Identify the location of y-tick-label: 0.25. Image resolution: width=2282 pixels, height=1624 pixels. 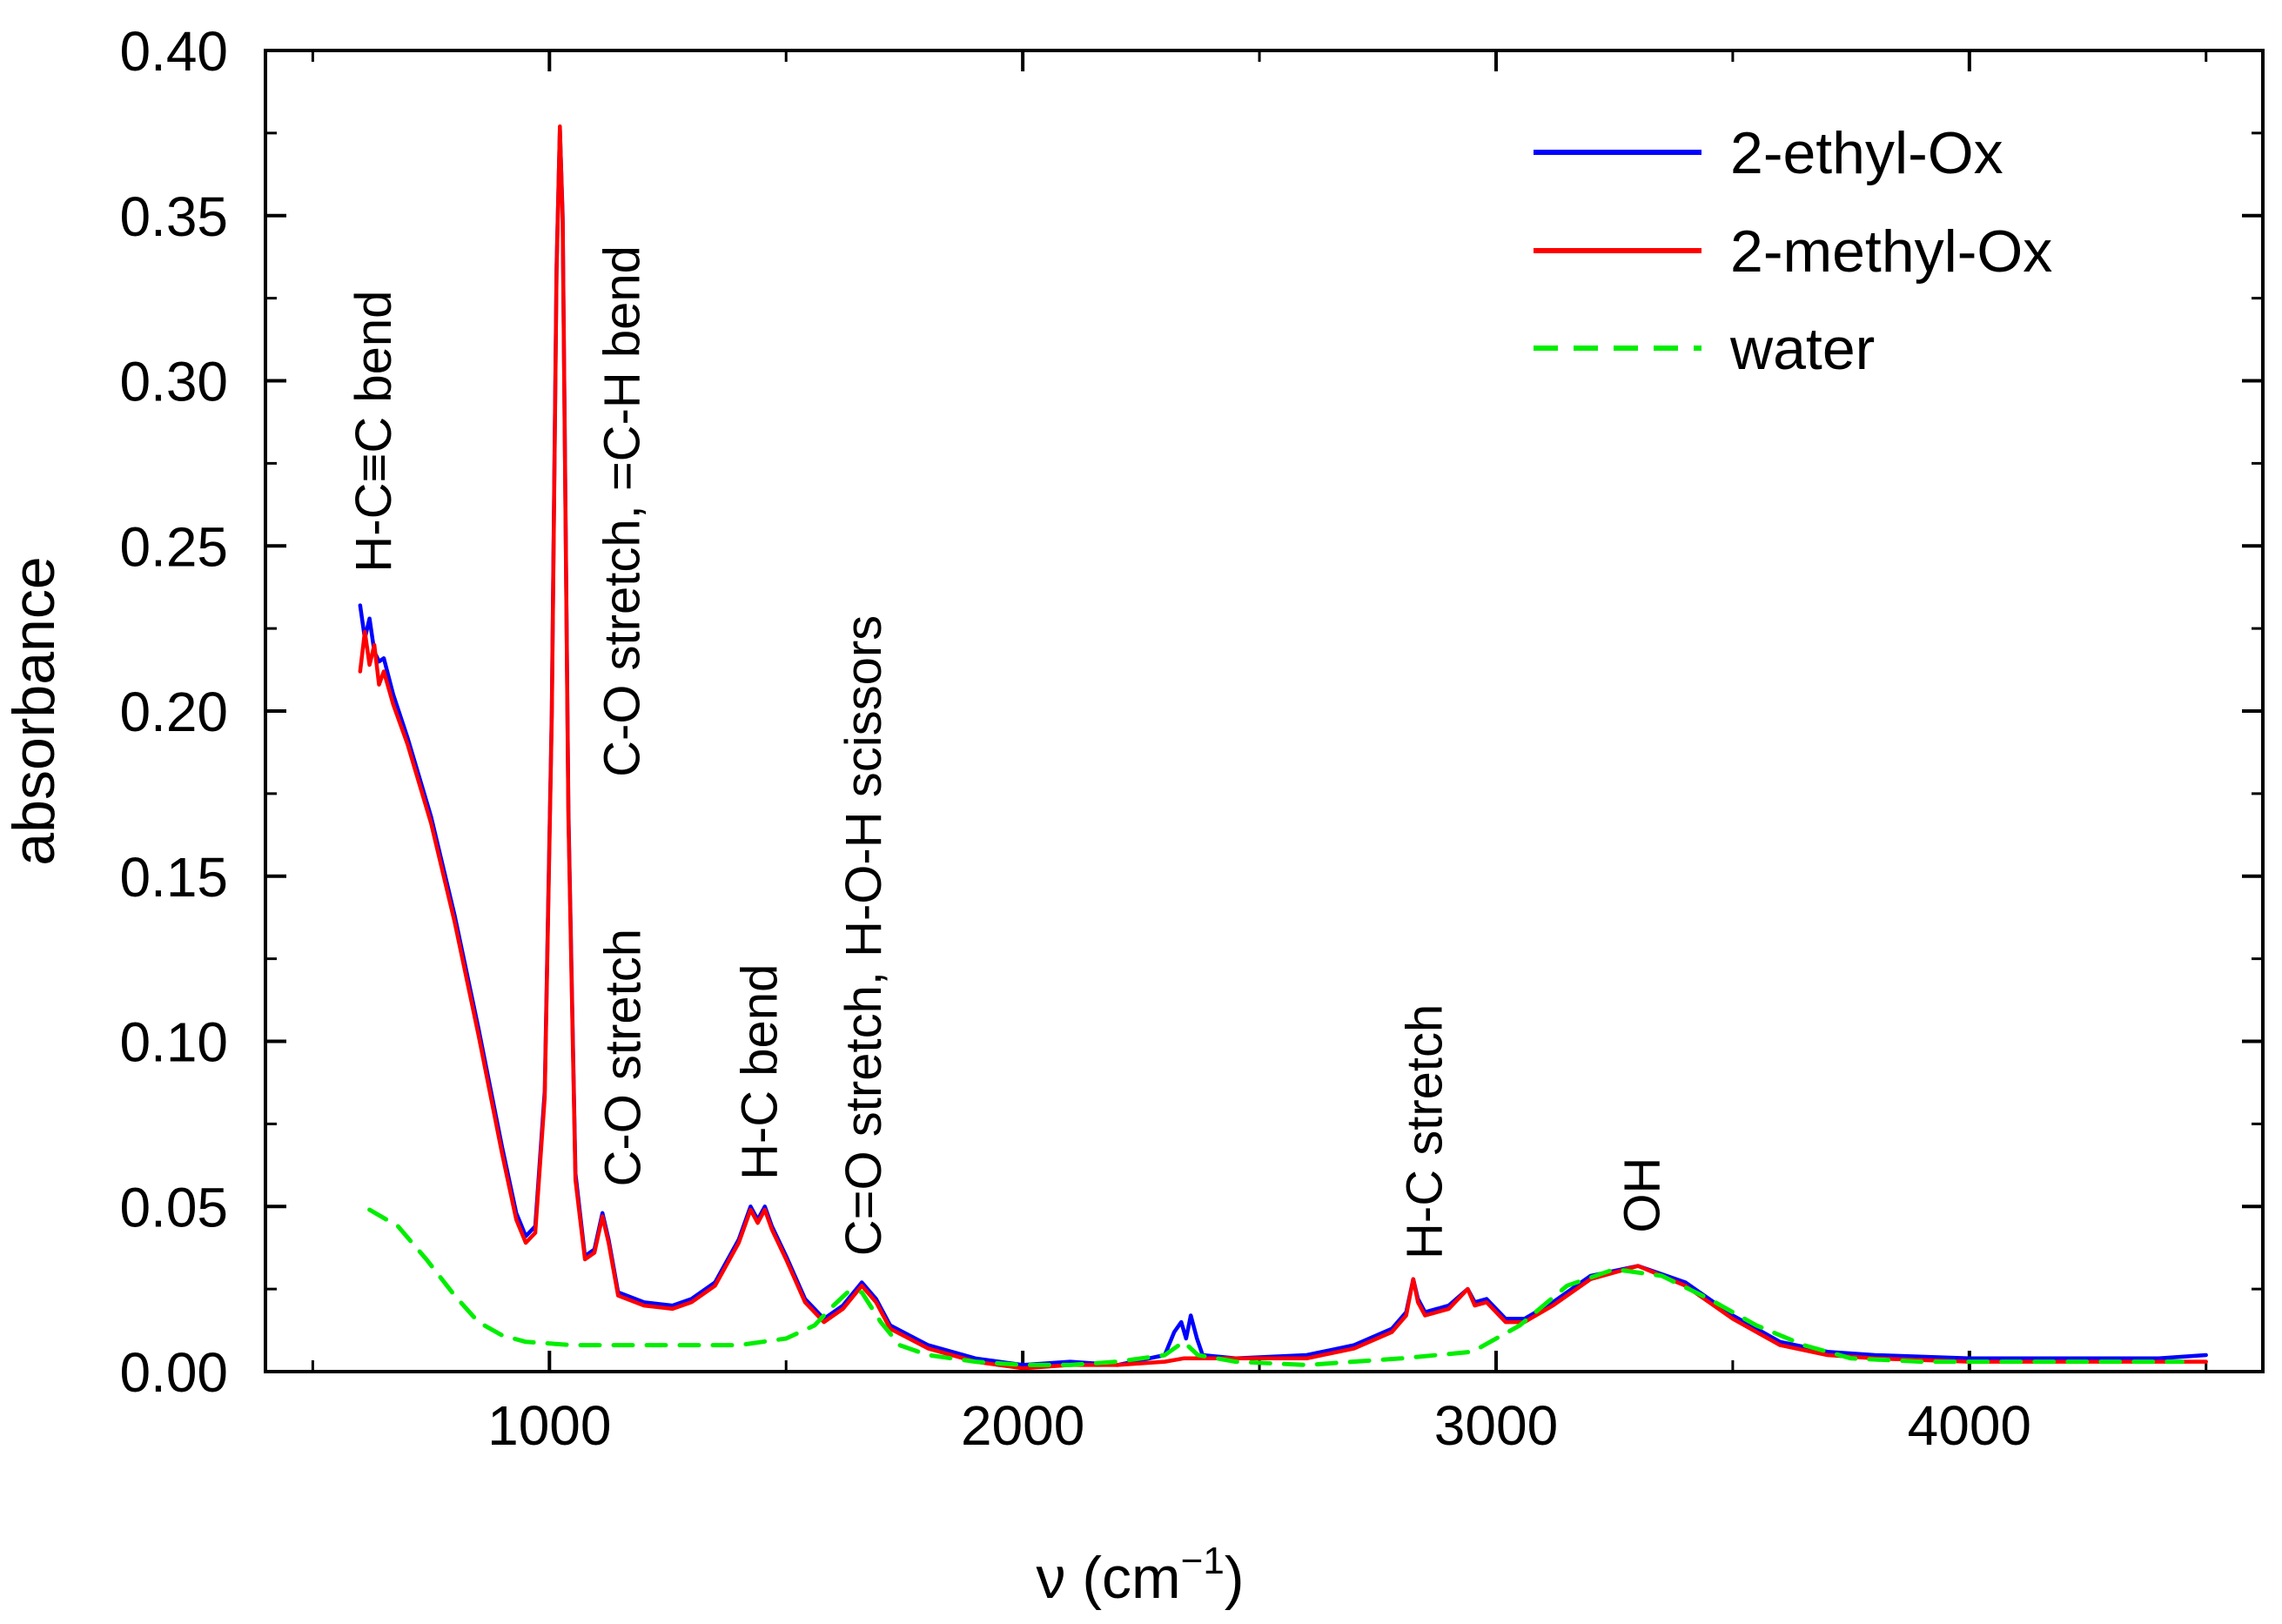
(173, 546).